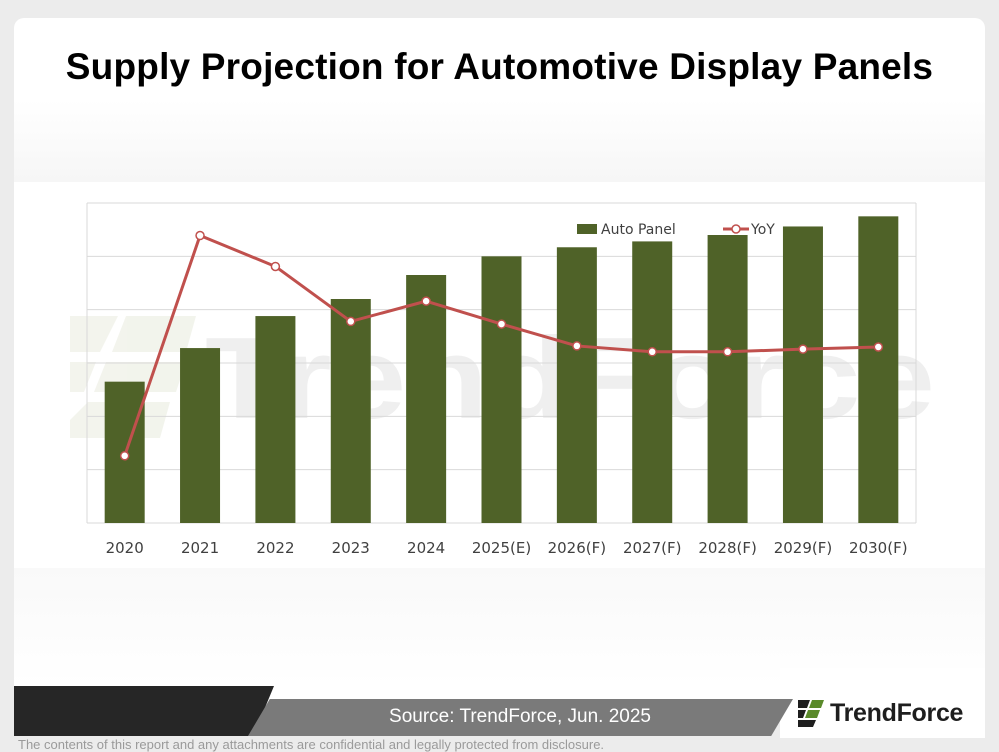 The image size is (999, 752). What do you see at coordinates (652, 548) in the screenshot?
I see `x-tick-2027(F): 2027(F)` at bounding box center [652, 548].